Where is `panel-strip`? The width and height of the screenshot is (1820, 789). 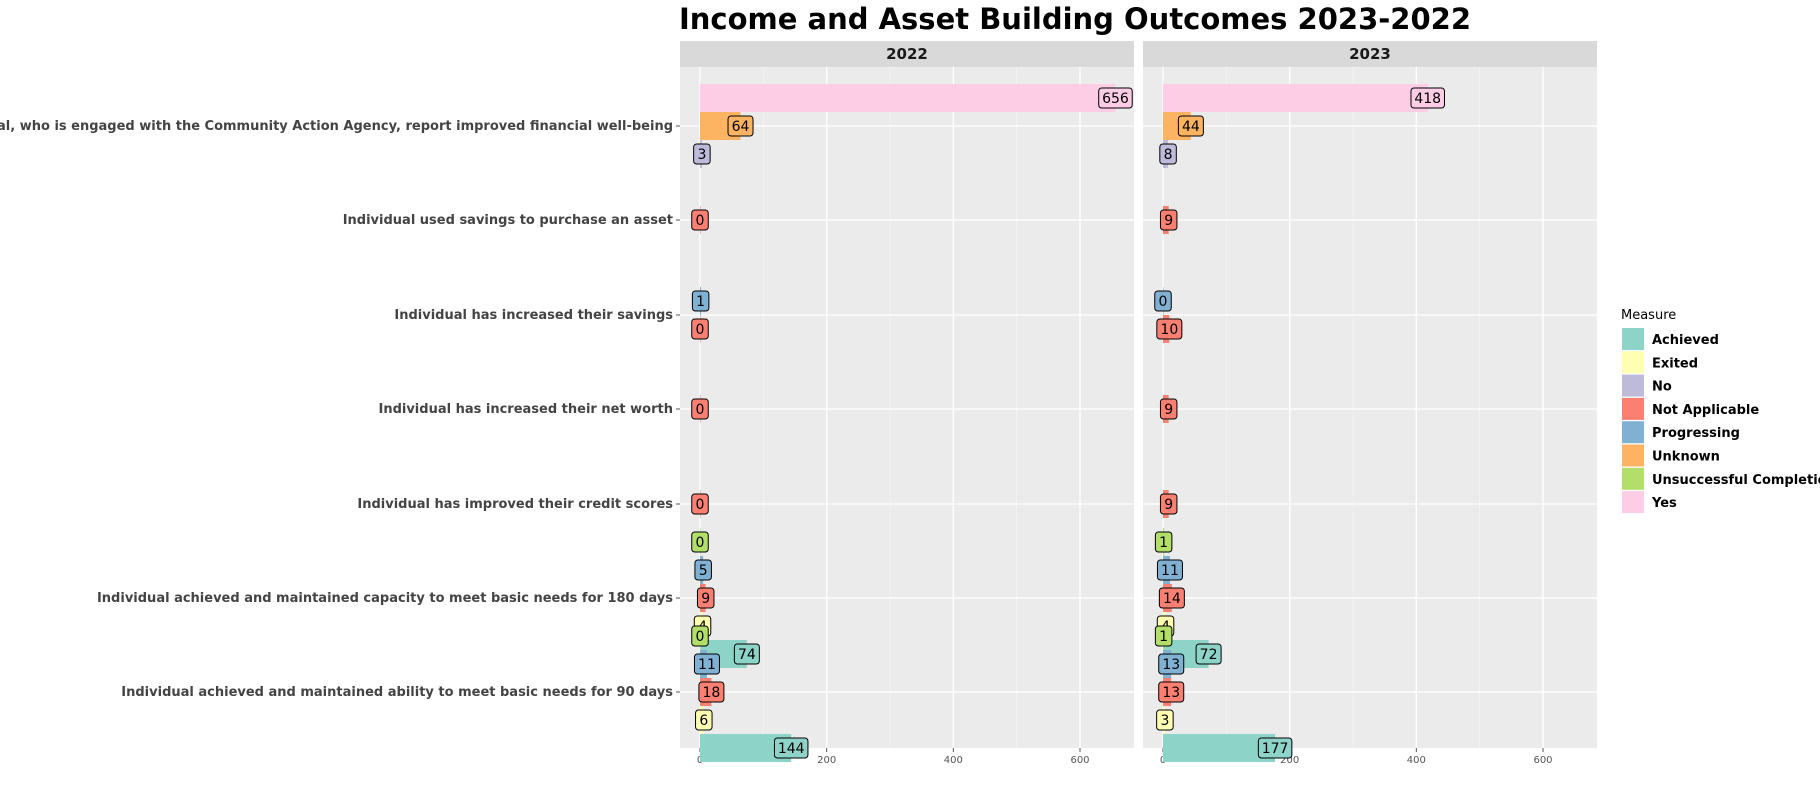 panel-strip is located at coordinates (1370, 54).